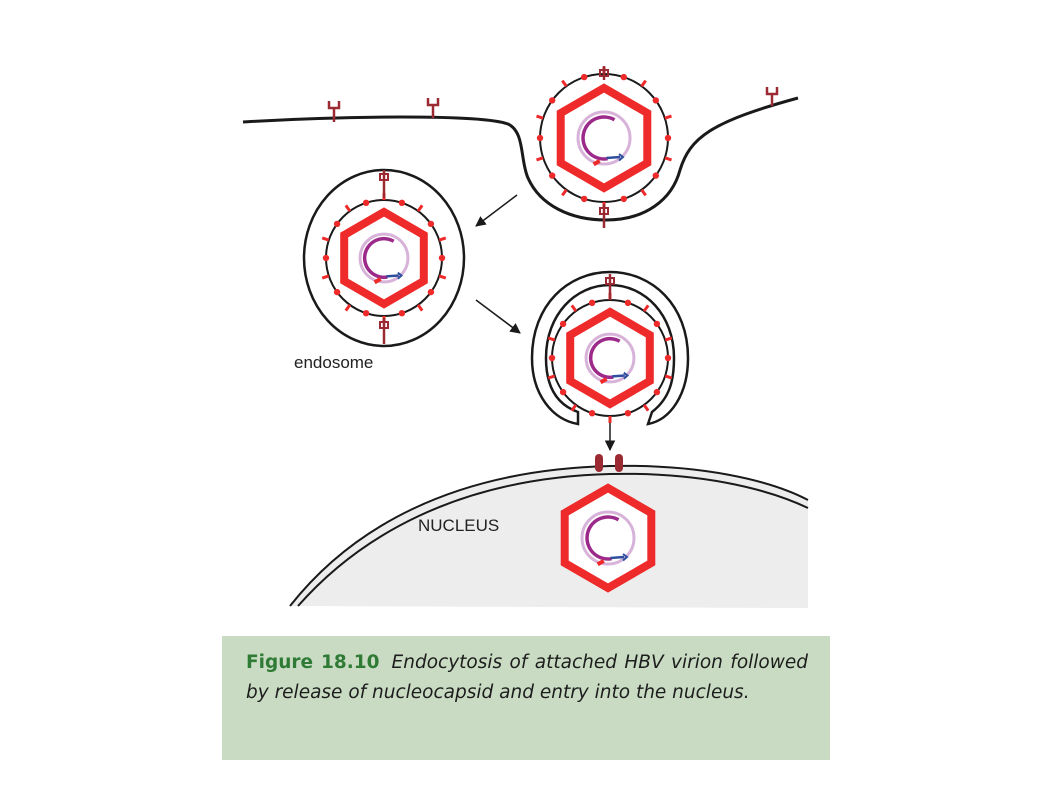  I want to click on opening-endosome-membrane, so click(610, 348).